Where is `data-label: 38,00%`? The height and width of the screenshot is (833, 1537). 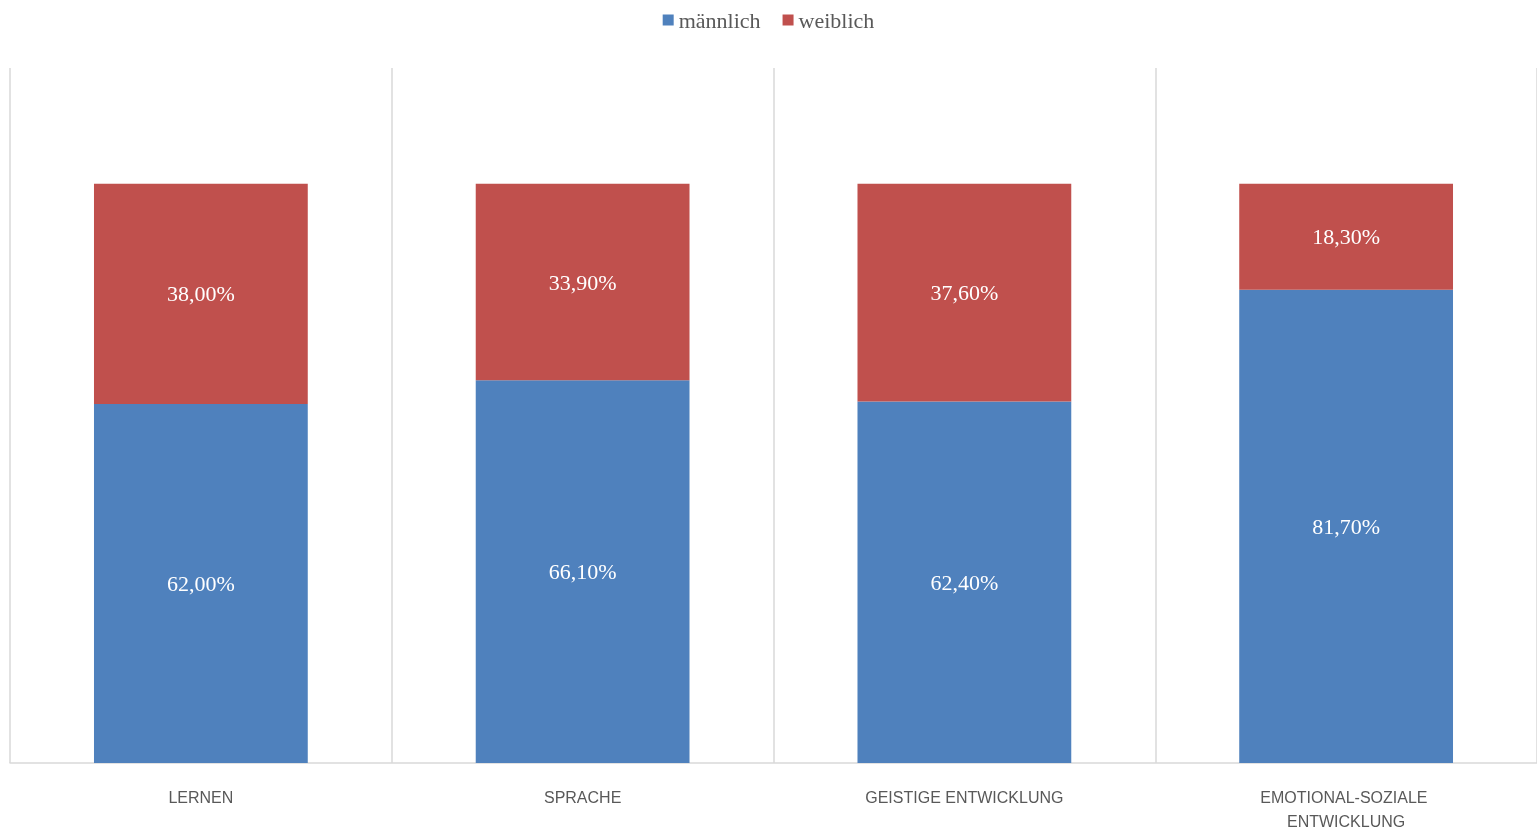
data-label: 38,00% is located at coordinates (200, 294).